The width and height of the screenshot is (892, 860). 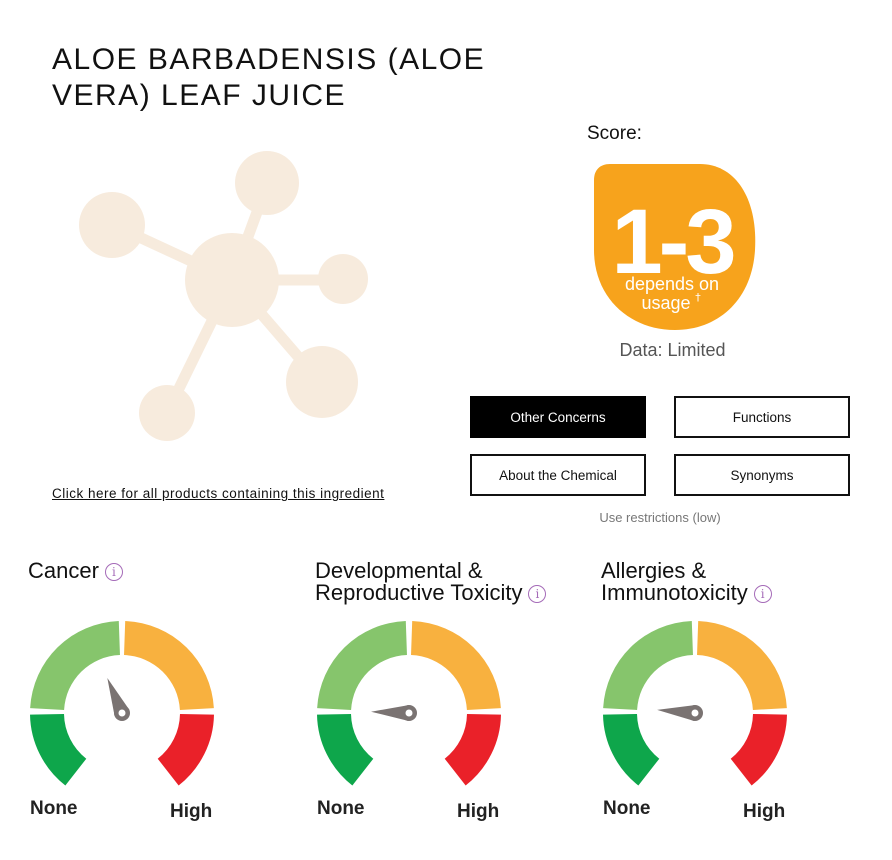 I want to click on developmental-gauge-dial, so click(x=409, y=703).